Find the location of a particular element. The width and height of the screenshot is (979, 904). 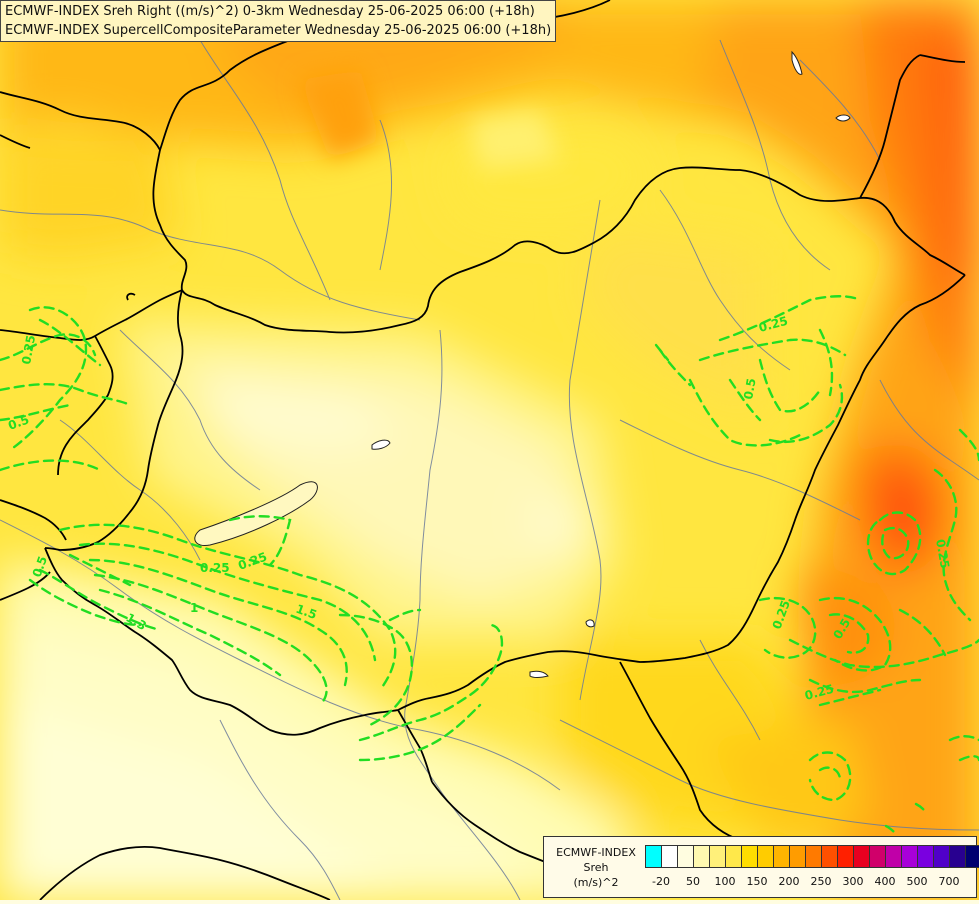

contour-label: 1 is located at coordinates (194, 608).